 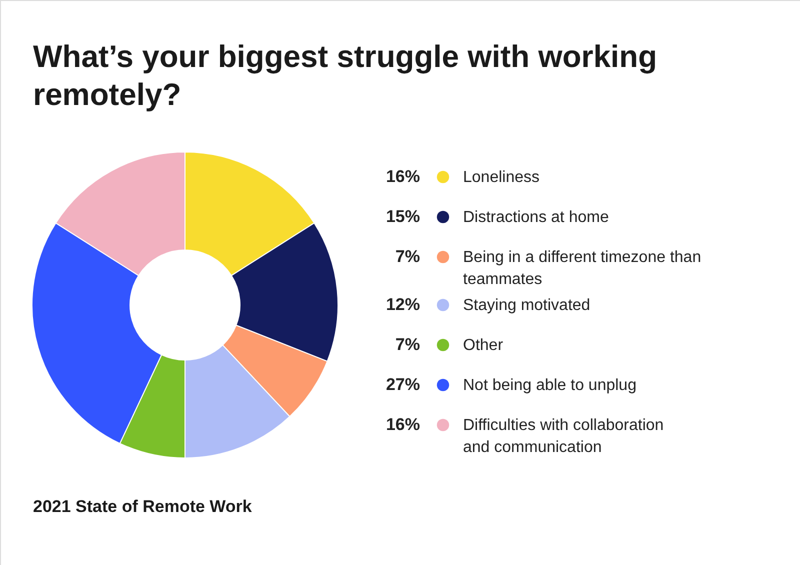 What do you see at coordinates (403, 216) in the screenshot?
I see `data-label: 15%` at bounding box center [403, 216].